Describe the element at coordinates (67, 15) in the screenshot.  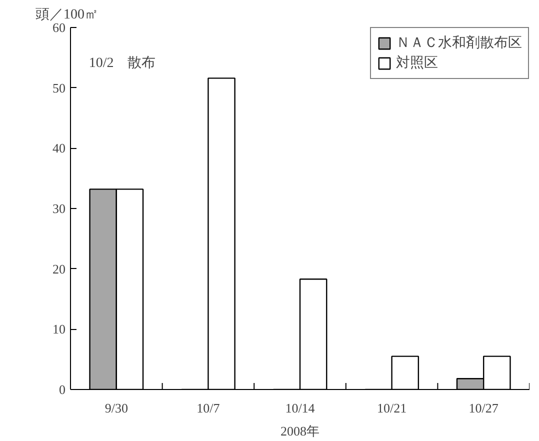
I see `y-axis-title: 頭／100㎡` at that location.